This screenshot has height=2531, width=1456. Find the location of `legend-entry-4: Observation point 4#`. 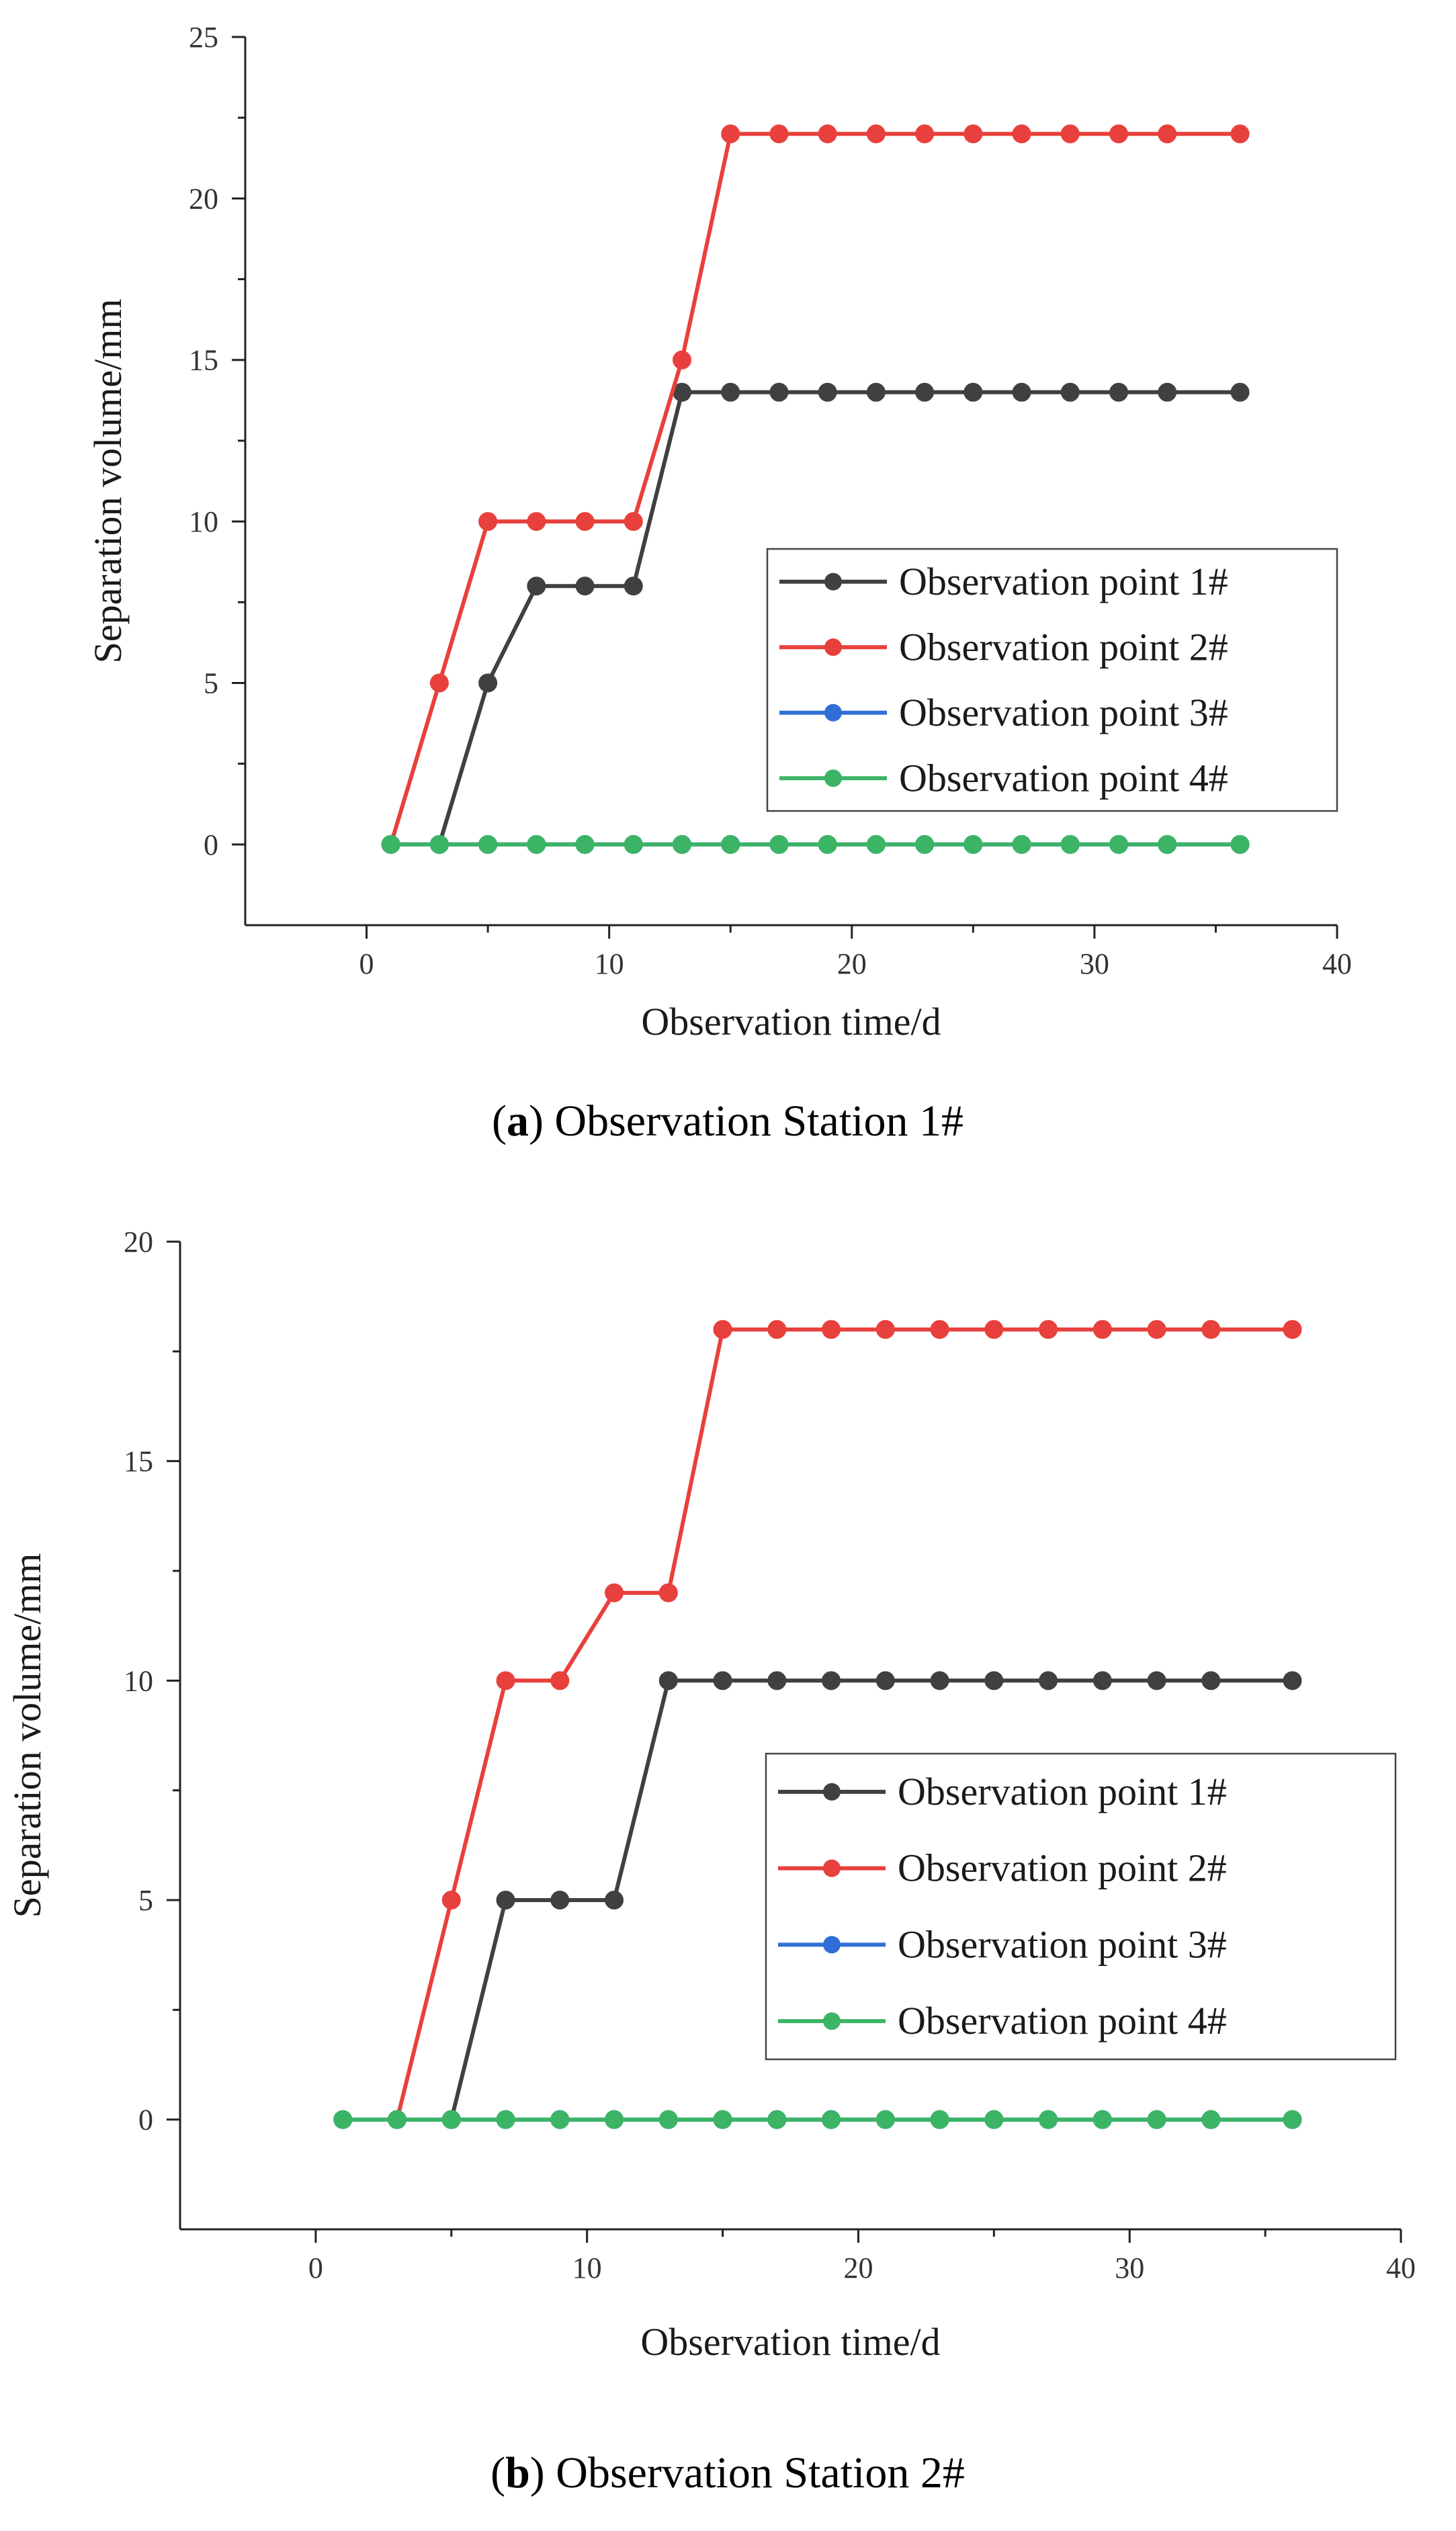

legend-entry-4: Observation point 4# is located at coordinates (1003, 778).